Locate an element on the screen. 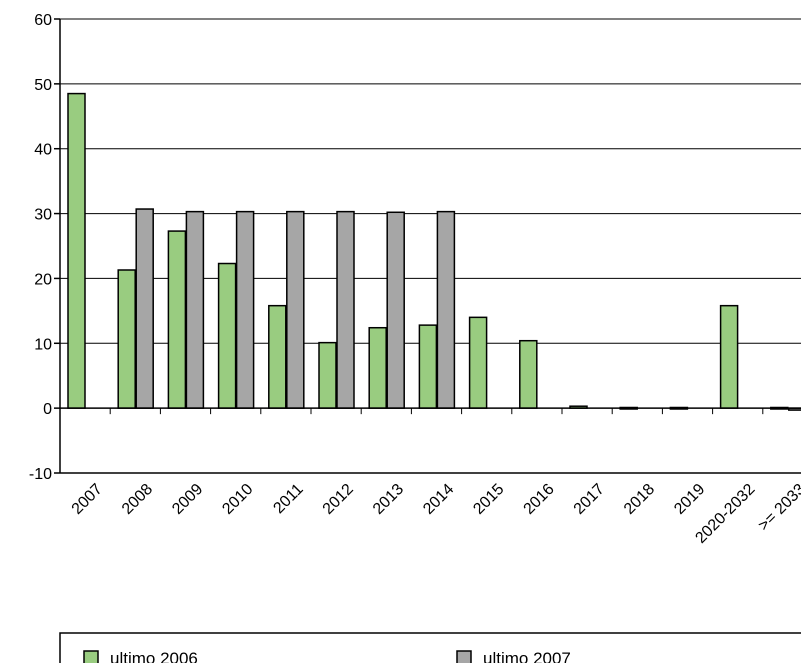 This screenshot has height=663, width=801. y-tick-label: 40 is located at coordinates (43, 150).